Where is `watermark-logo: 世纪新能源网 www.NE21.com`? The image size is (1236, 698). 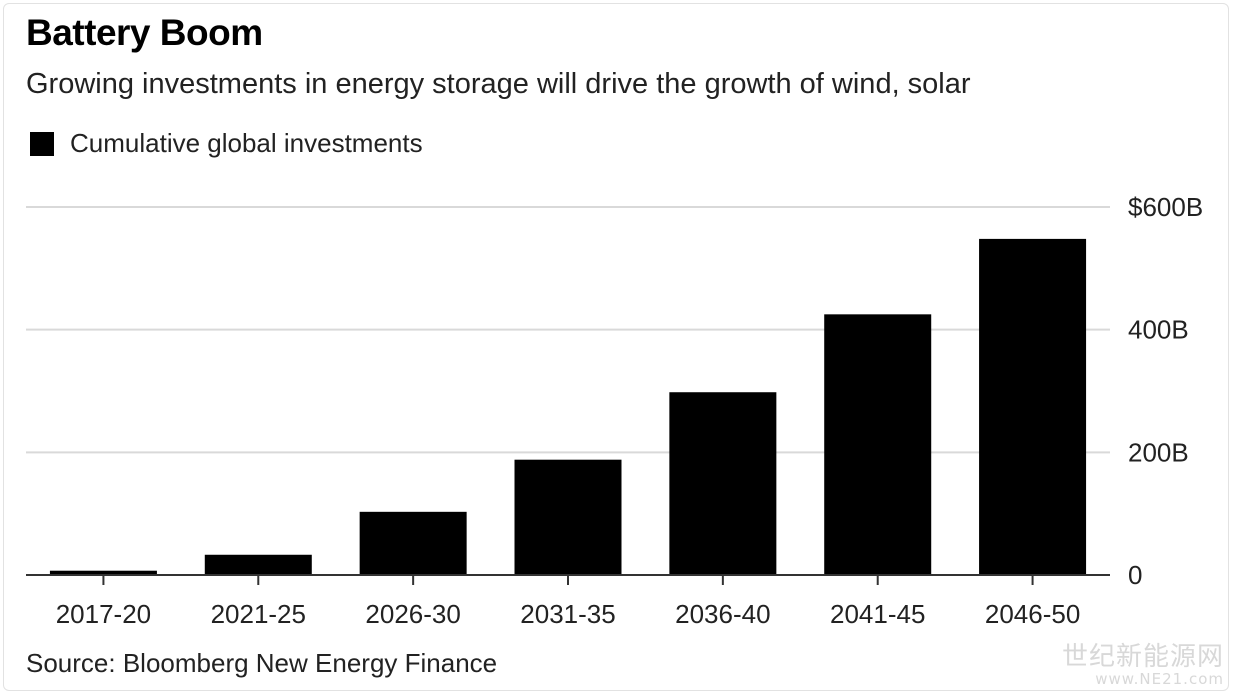 watermark-logo: 世纪新能源网 www.NE21.com is located at coordinates (1143, 665).